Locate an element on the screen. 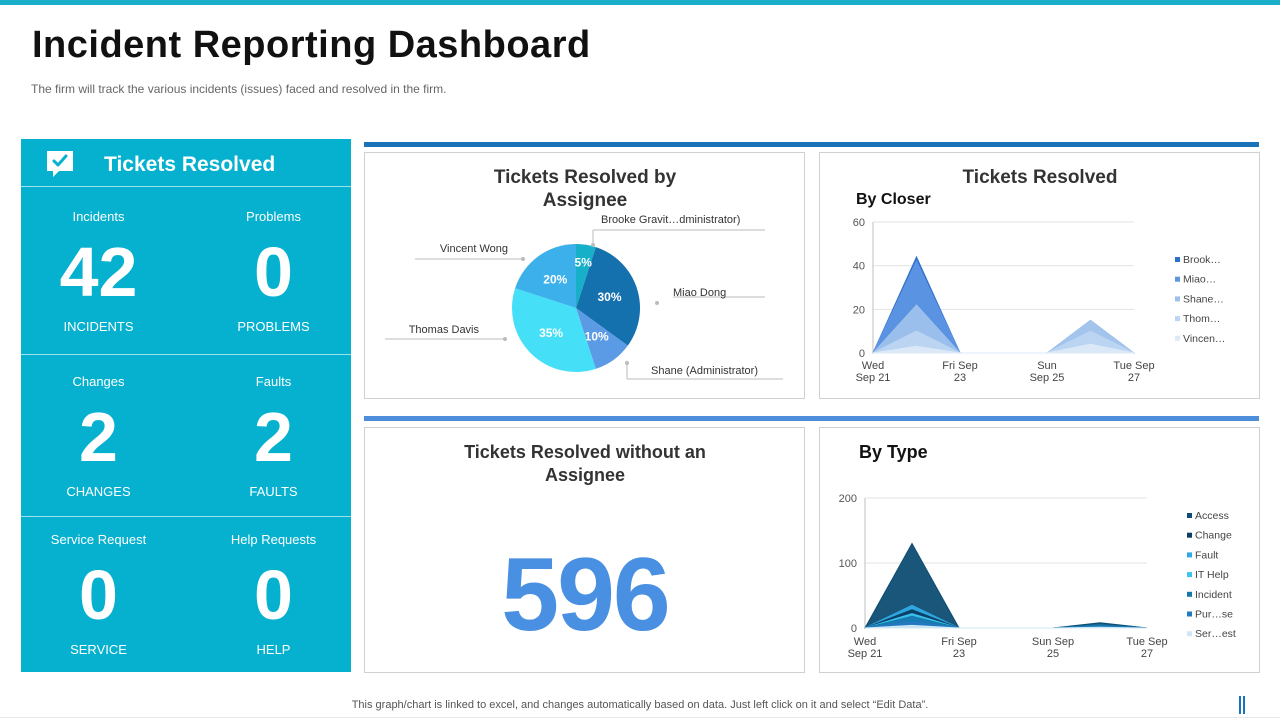  x-tick-label: Sep 21 is located at coordinates (873, 378).